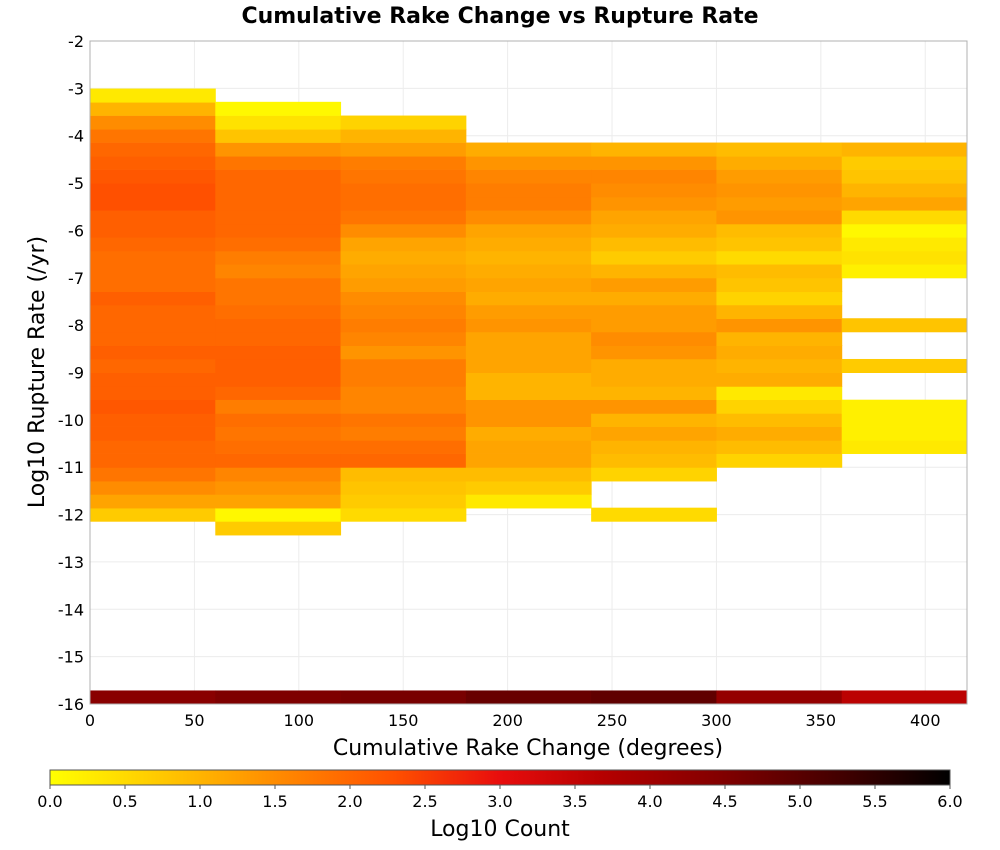 The image size is (1000, 850). Describe the element at coordinates (500, 777) in the screenshot. I see `colorbar` at that location.